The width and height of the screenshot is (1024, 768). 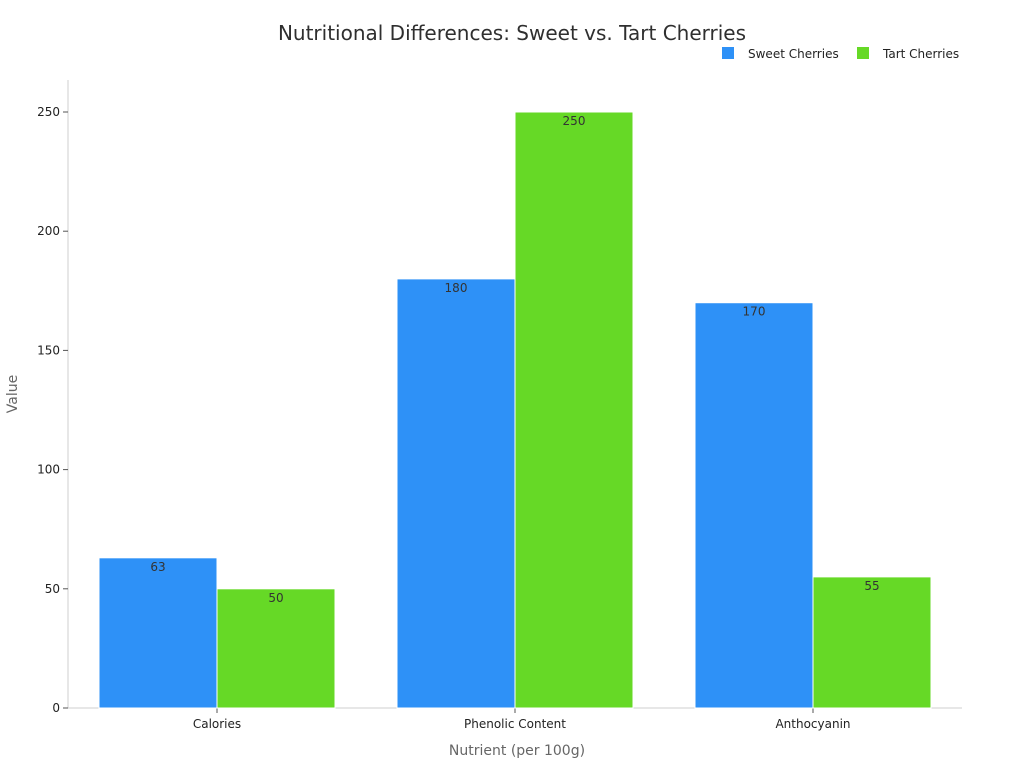 I want to click on y-axis-label: Value, so click(x=13, y=394).